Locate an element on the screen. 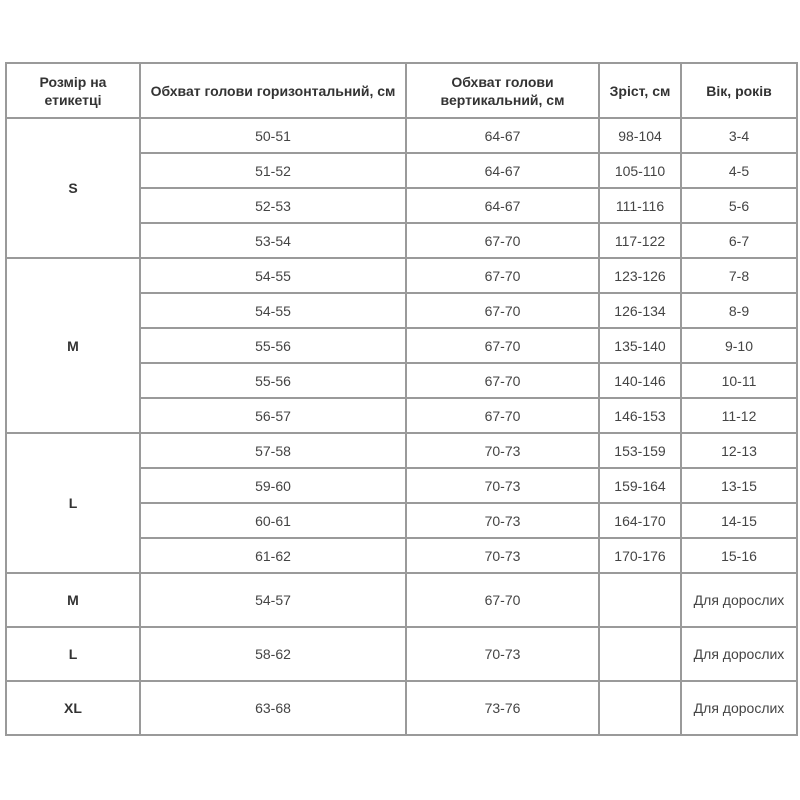  head-horizontal-cell: 59-60 is located at coordinates (273, 485).